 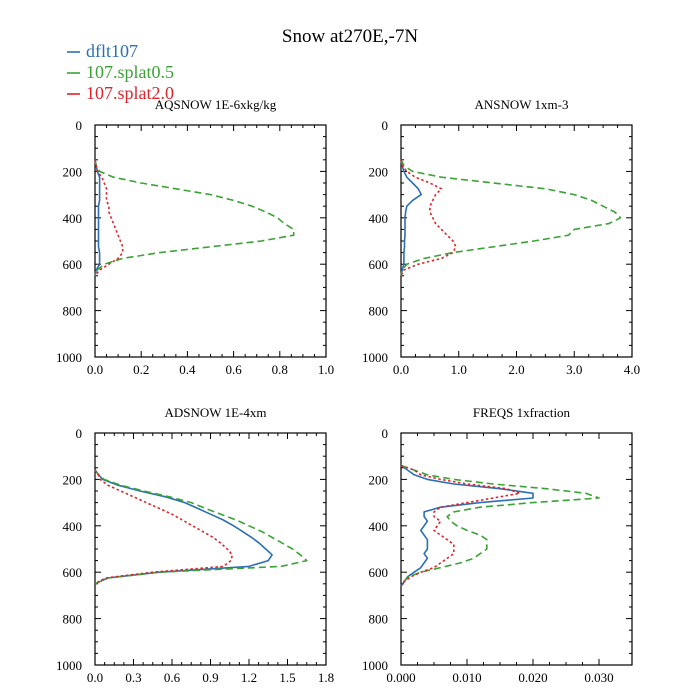 What do you see at coordinates (249, 677) in the screenshot?
I see `x-tick-label: 1.2` at bounding box center [249, 677].